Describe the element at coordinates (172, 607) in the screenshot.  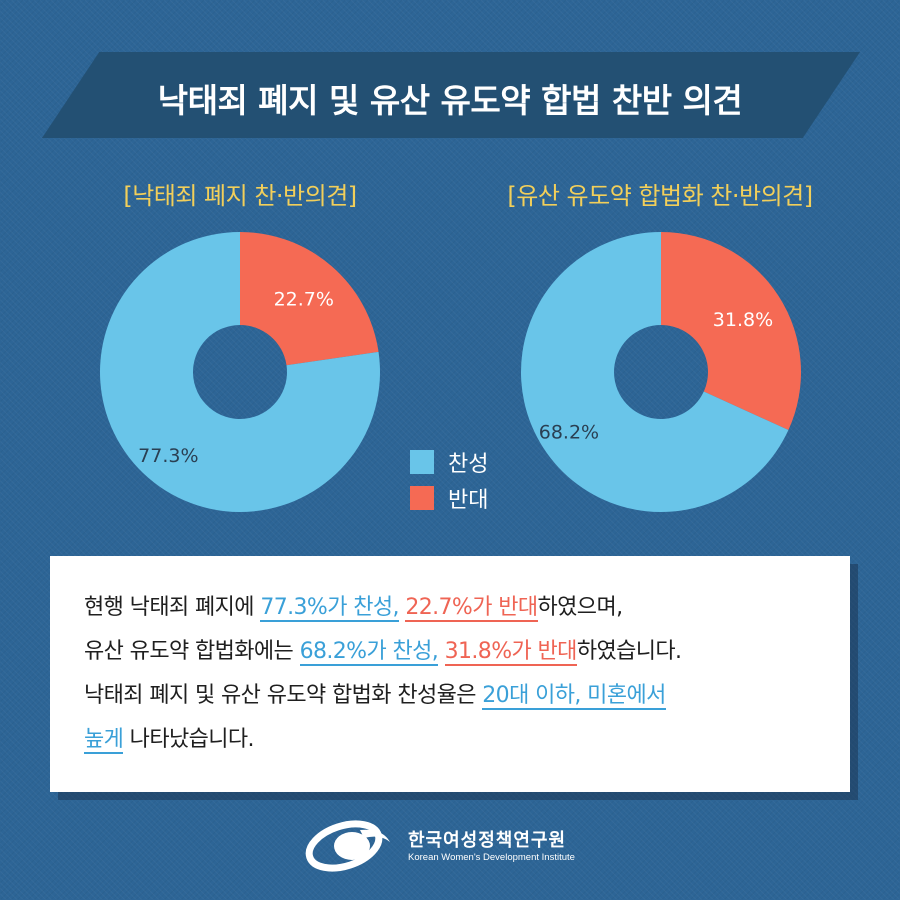
I see `summary-text-segment: 현행 낙태죄 폐지에` at that location.